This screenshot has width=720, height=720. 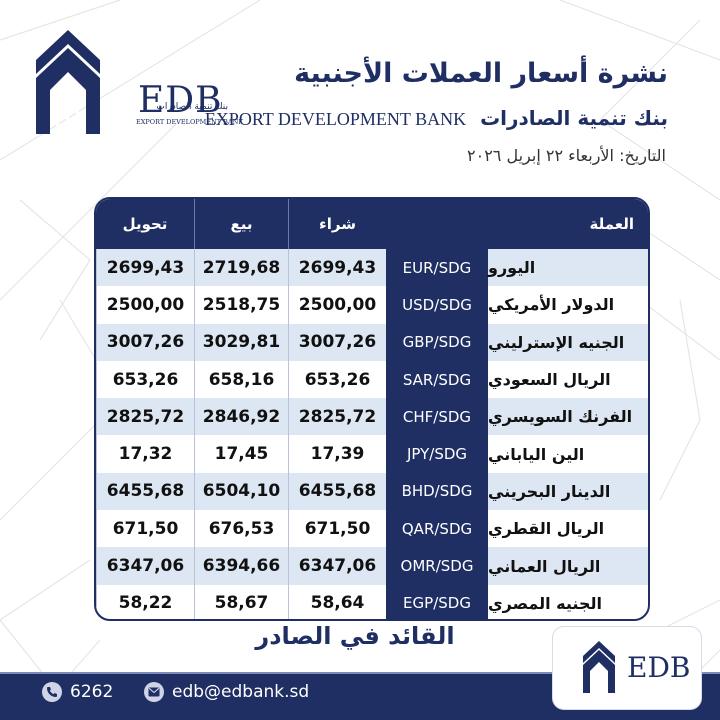 What do you see at coordinates (145, 417) in the screenshot?
I see `rate-transfer: 2825,72` at bounding box center [145, 417].